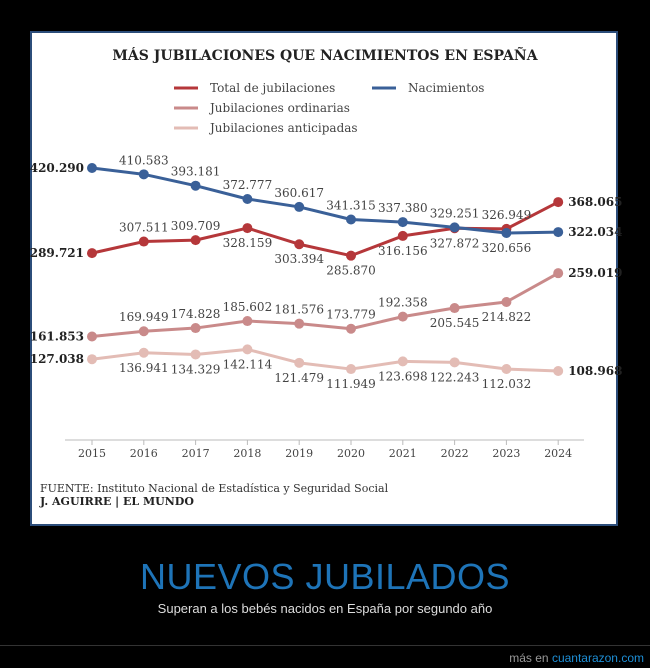 Image resolution: width=650 pixels, height=668 pixels. Describe the element at coordinates (351, 315) in the screenshot. I see `data-label-ordinarias: 173.779` at that location.